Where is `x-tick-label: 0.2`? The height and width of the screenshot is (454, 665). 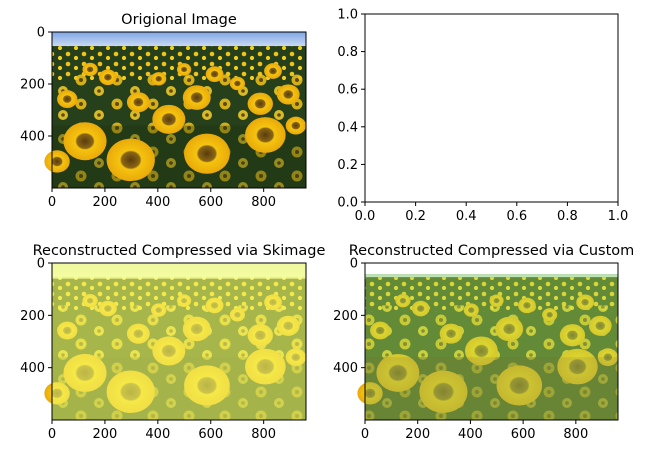 x-tick-label: 0.2 is located at coordinates (415, 216).